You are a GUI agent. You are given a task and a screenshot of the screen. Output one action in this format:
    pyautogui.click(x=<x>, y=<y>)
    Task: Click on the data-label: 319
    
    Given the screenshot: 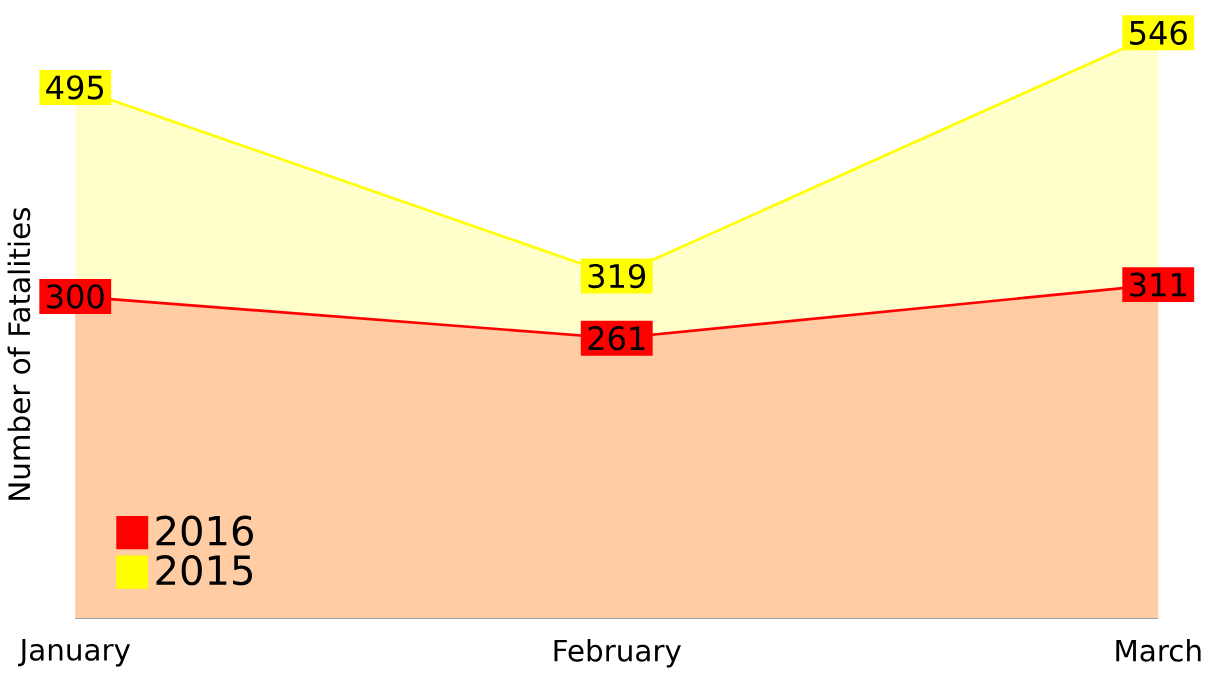 What is the action you would take?
    pyautogui.click(x=617, y=276)
    